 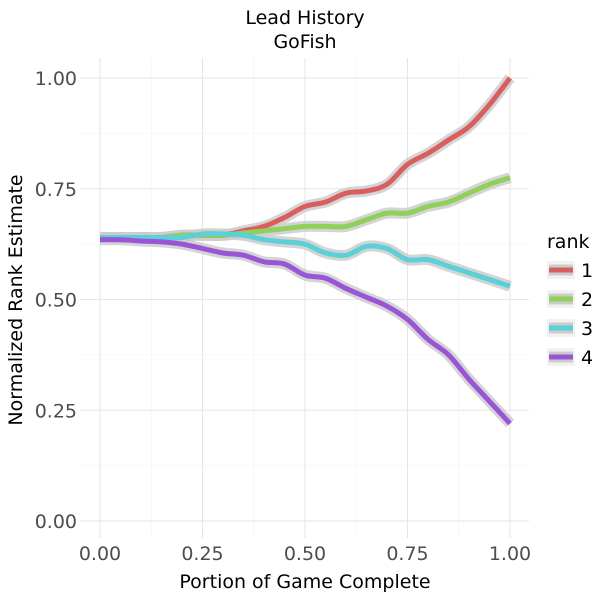 I want to click on x-tick-label: 1.00, so click(x=510, y=554).